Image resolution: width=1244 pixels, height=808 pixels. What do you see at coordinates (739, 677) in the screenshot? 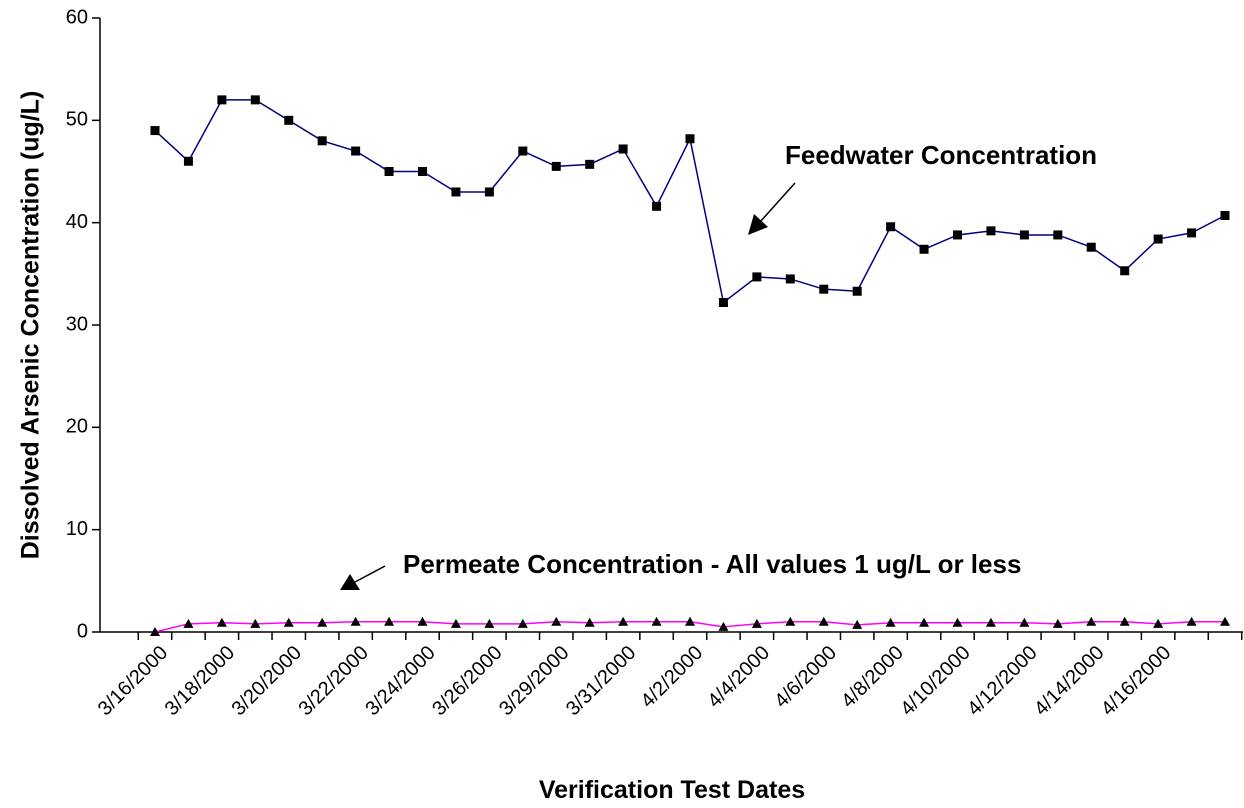
I see `x-tick-label: 4/4/2000` at bounding box center [739, 677].